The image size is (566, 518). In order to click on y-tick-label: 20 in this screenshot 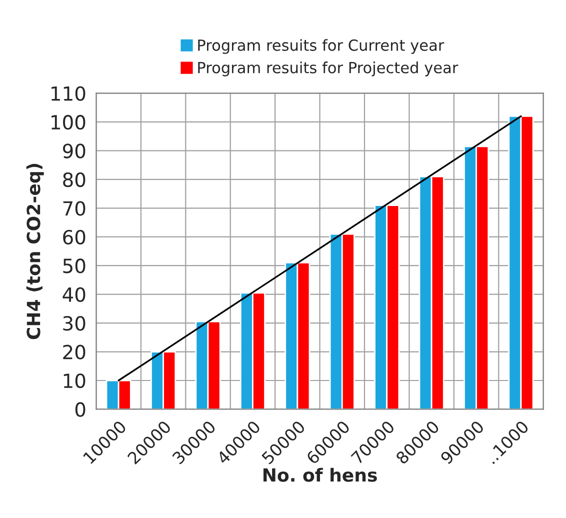, I will do `click(74, 352)`.